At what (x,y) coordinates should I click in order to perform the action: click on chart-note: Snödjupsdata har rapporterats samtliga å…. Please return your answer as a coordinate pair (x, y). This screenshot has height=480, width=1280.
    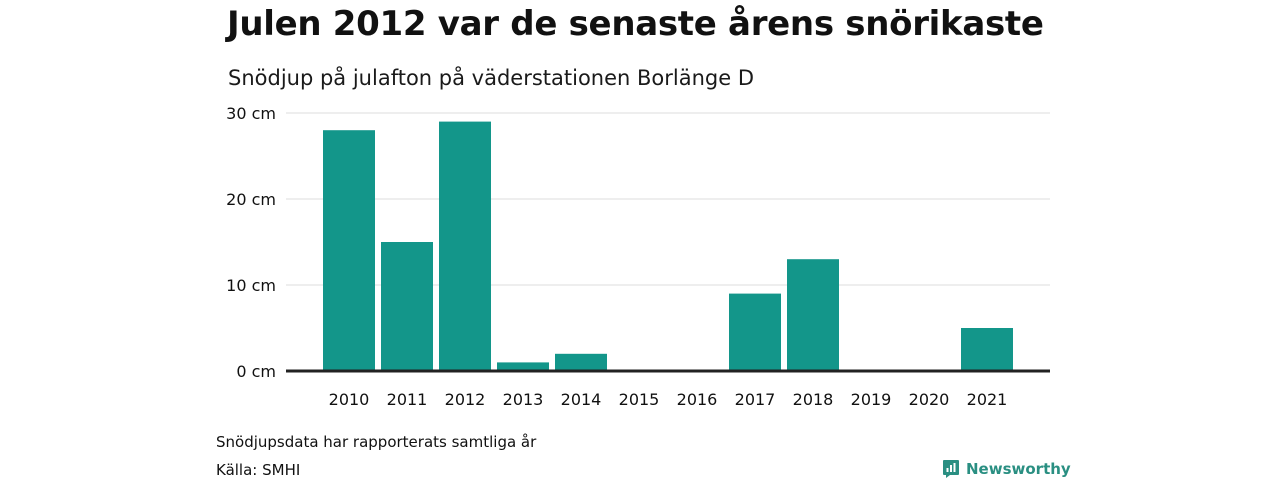
    Looking at the image, I should click on (376, 442).